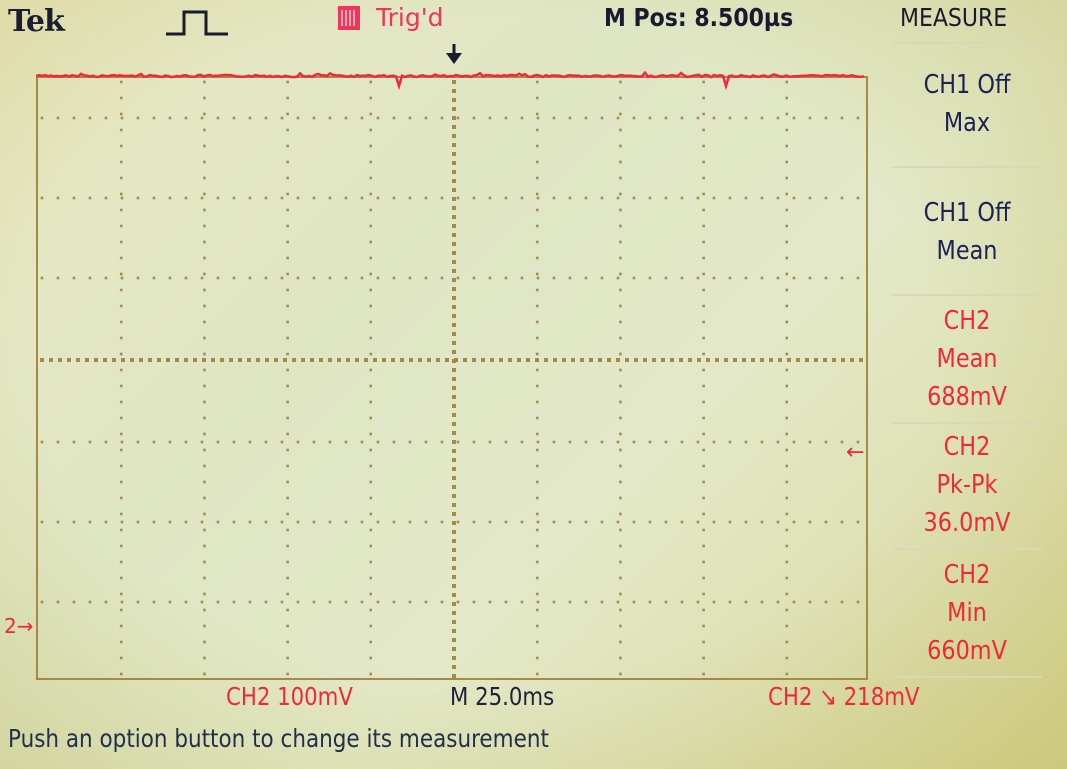 Image resolution: width=1067 pixels, height=769 pixels. What do you see at coordinates (36, 21) in the screenshot?
I see `brand-logo: Tek` at bounding box center [36, 21].